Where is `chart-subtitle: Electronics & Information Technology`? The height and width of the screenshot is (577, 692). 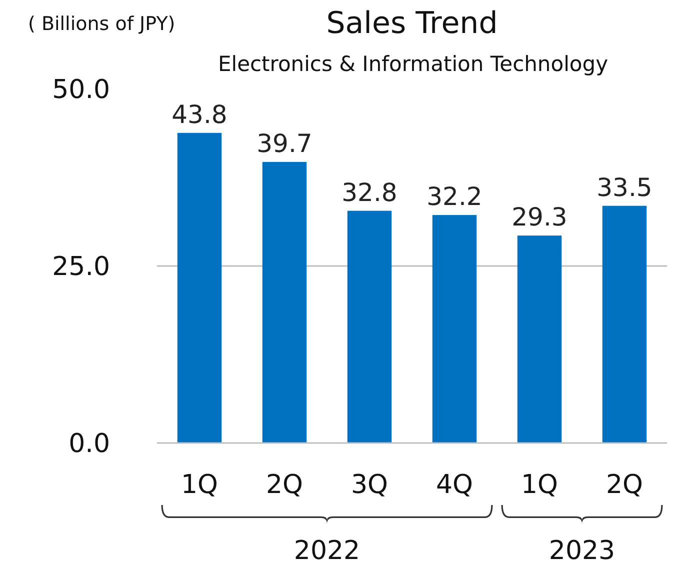 chart-subtitle: Electronics & Information Technology is located at coordinates (413, 64).